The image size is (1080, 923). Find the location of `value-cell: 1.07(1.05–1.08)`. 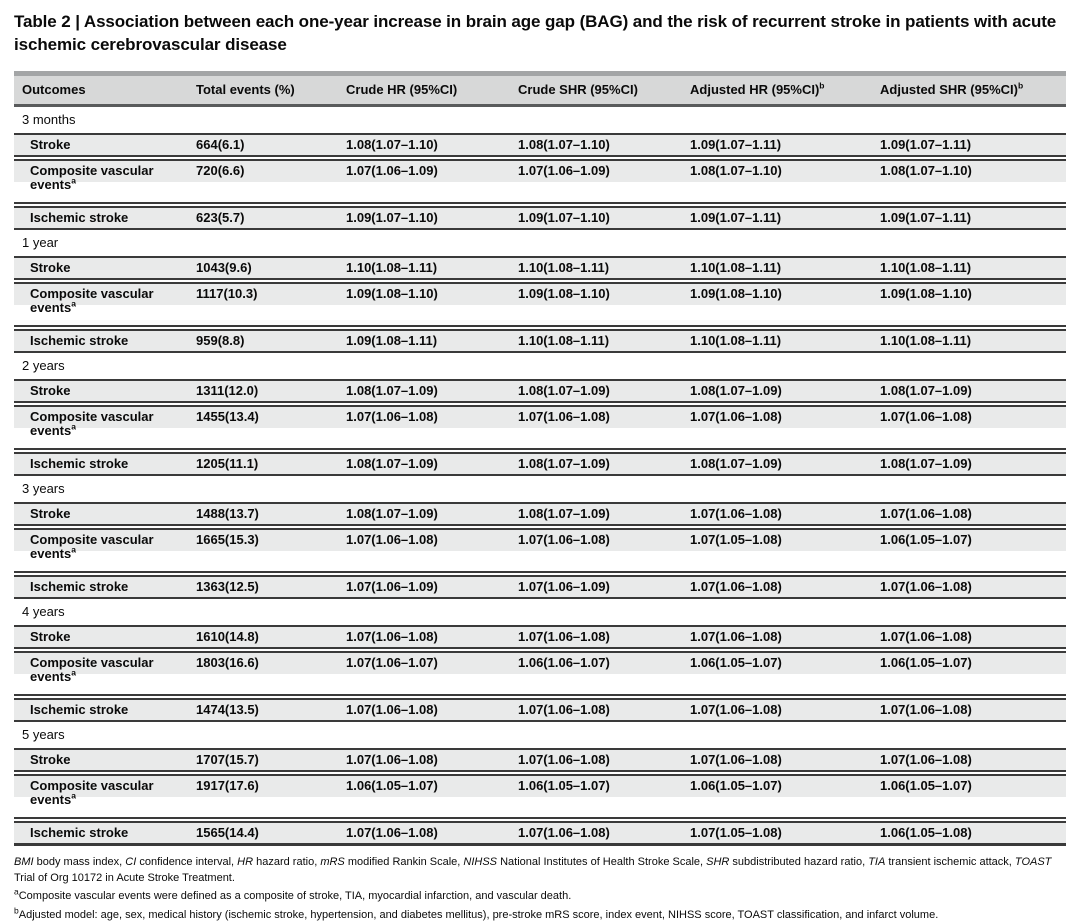

value-cell: 1.07(1.05–1.08) is located at coordinates (779, 550).